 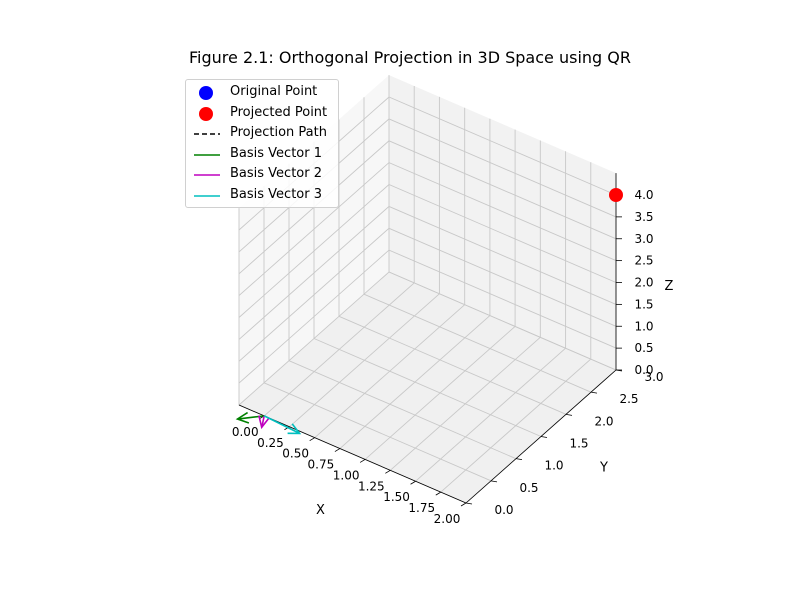 I want to click on z-tick-label: 3.0, so click(x=643, y=239).